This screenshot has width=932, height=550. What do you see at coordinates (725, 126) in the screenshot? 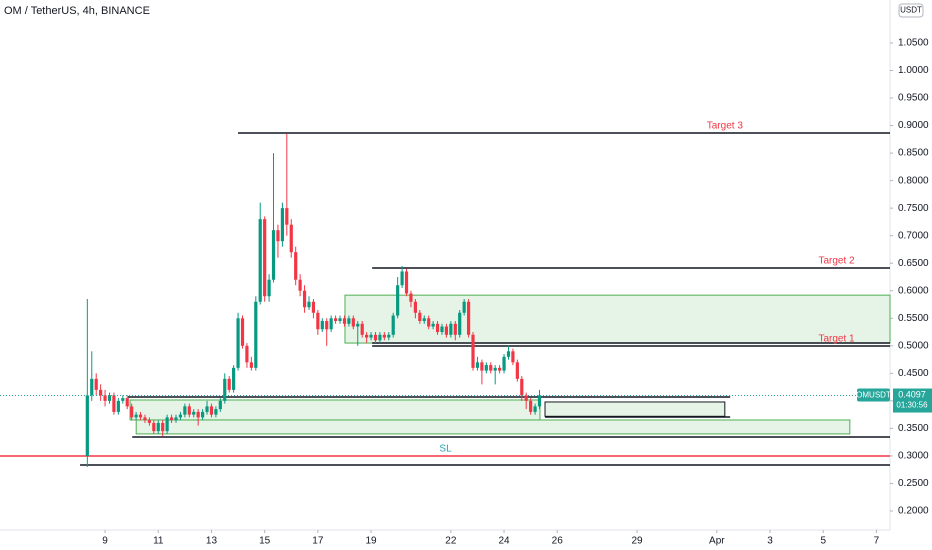
I see `level-label: Target 3` at bounding box center [725, 126].